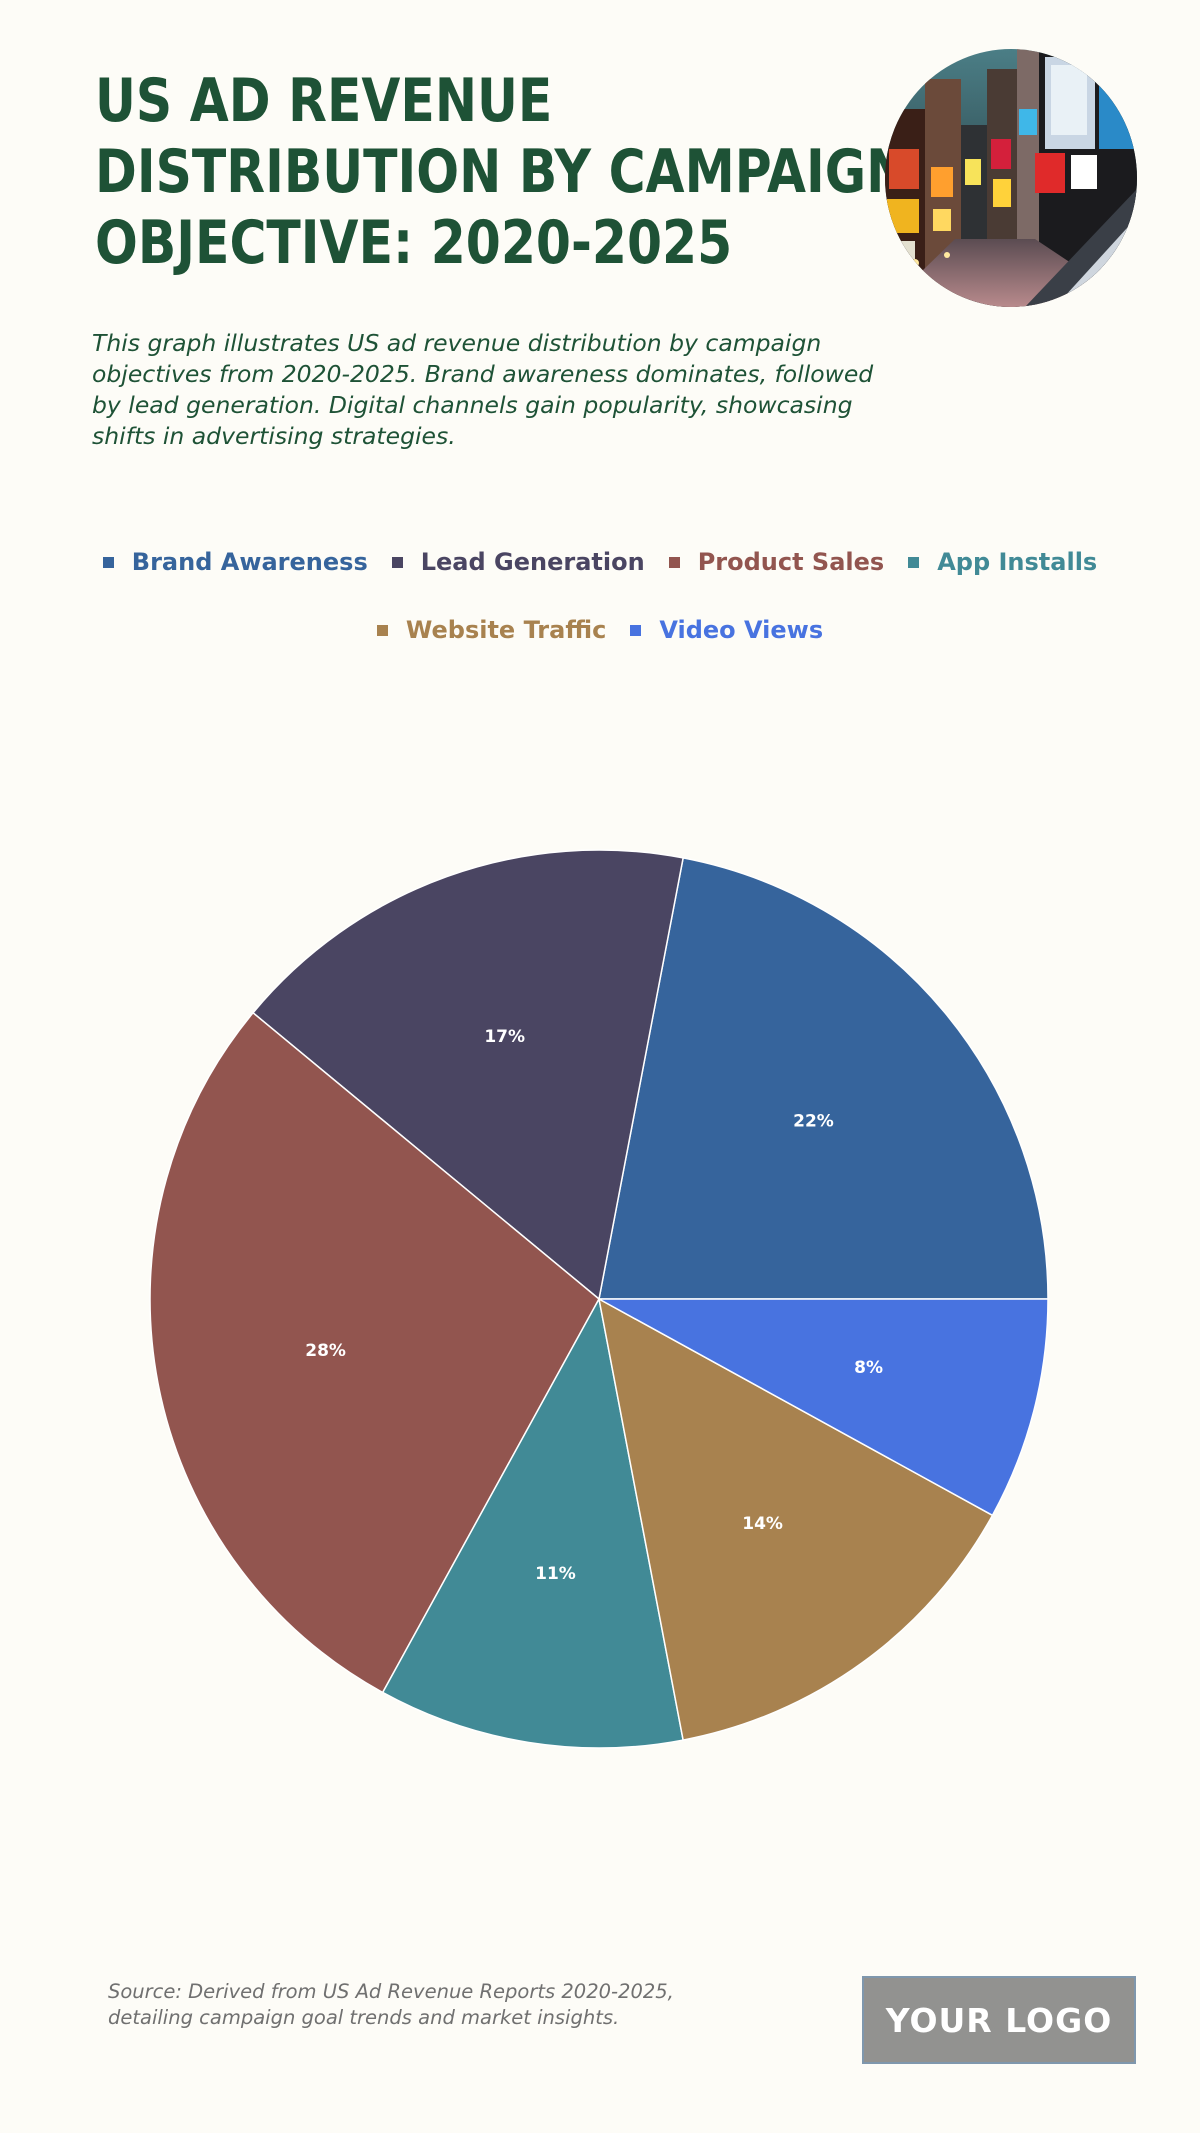 The height and width of the screenshot is (2133, 1200). I want to click on title-line: DISTRIBUTION BY CAMPAIGN, so click(502, 172).